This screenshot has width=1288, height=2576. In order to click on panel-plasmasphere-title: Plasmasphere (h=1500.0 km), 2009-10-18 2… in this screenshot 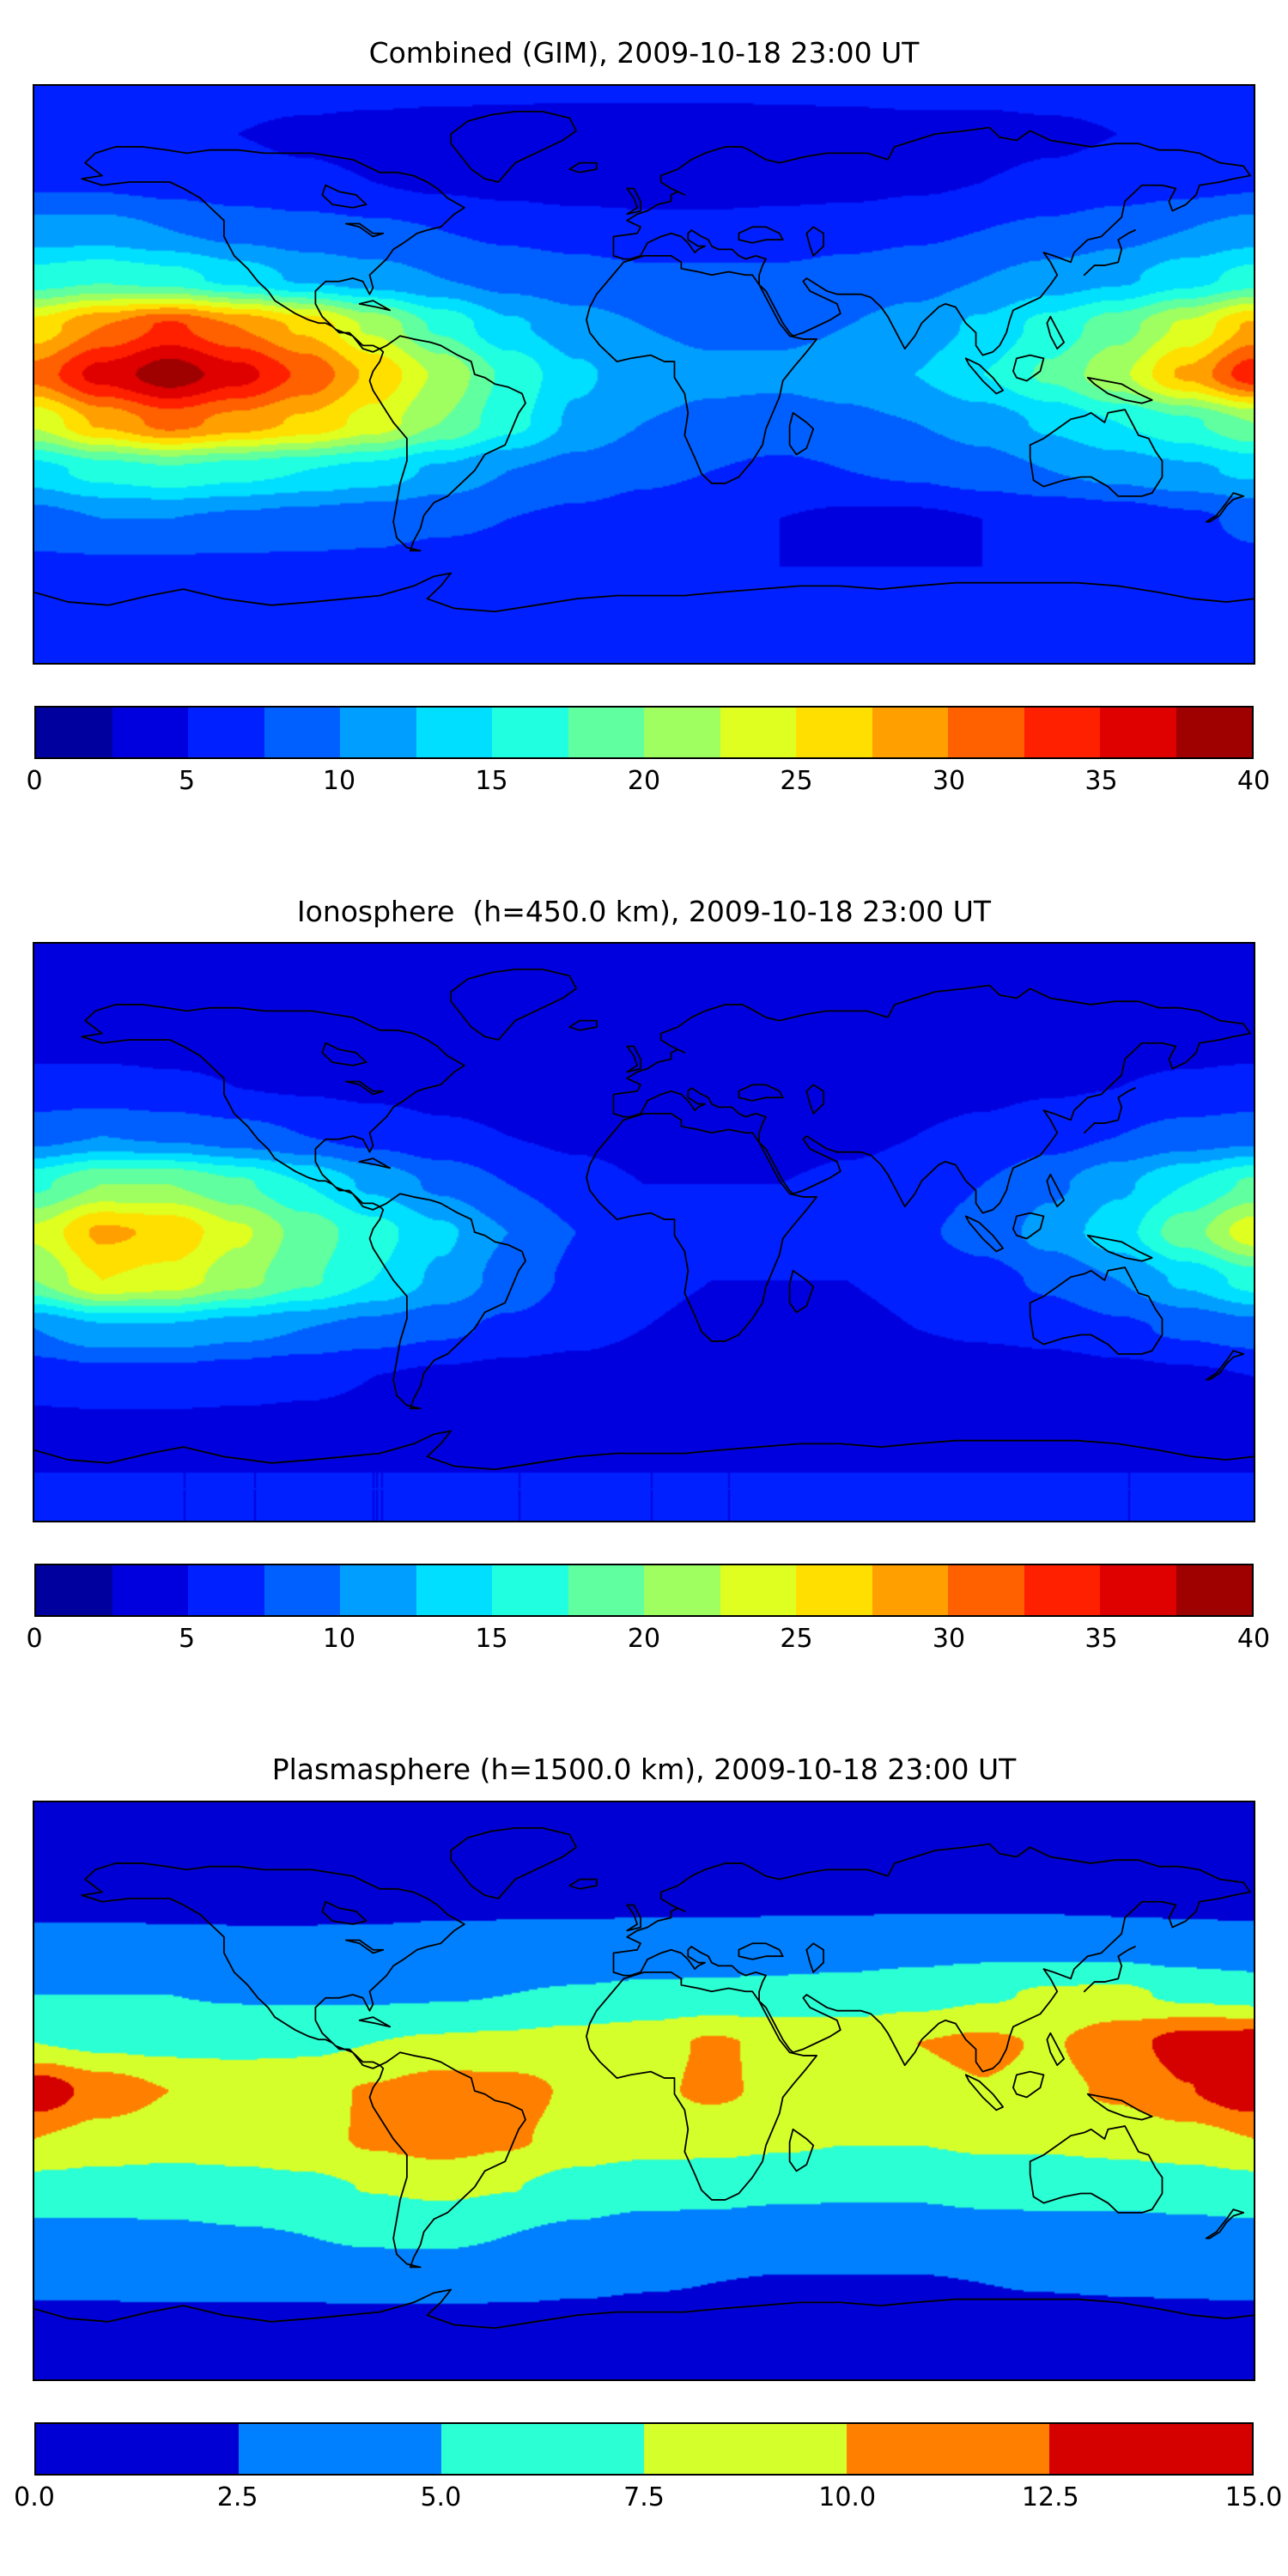, I will do `click(644, 1770)`.